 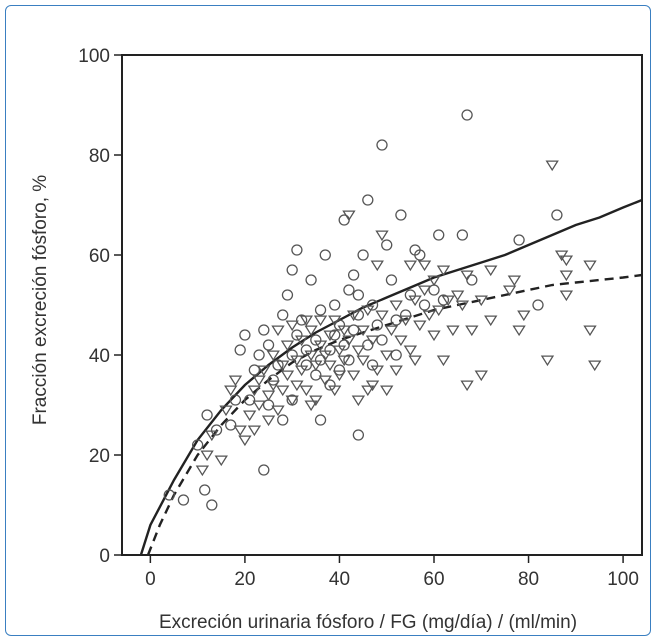 I want to click on y-tick-label: 100, so click(x=94, y=56).